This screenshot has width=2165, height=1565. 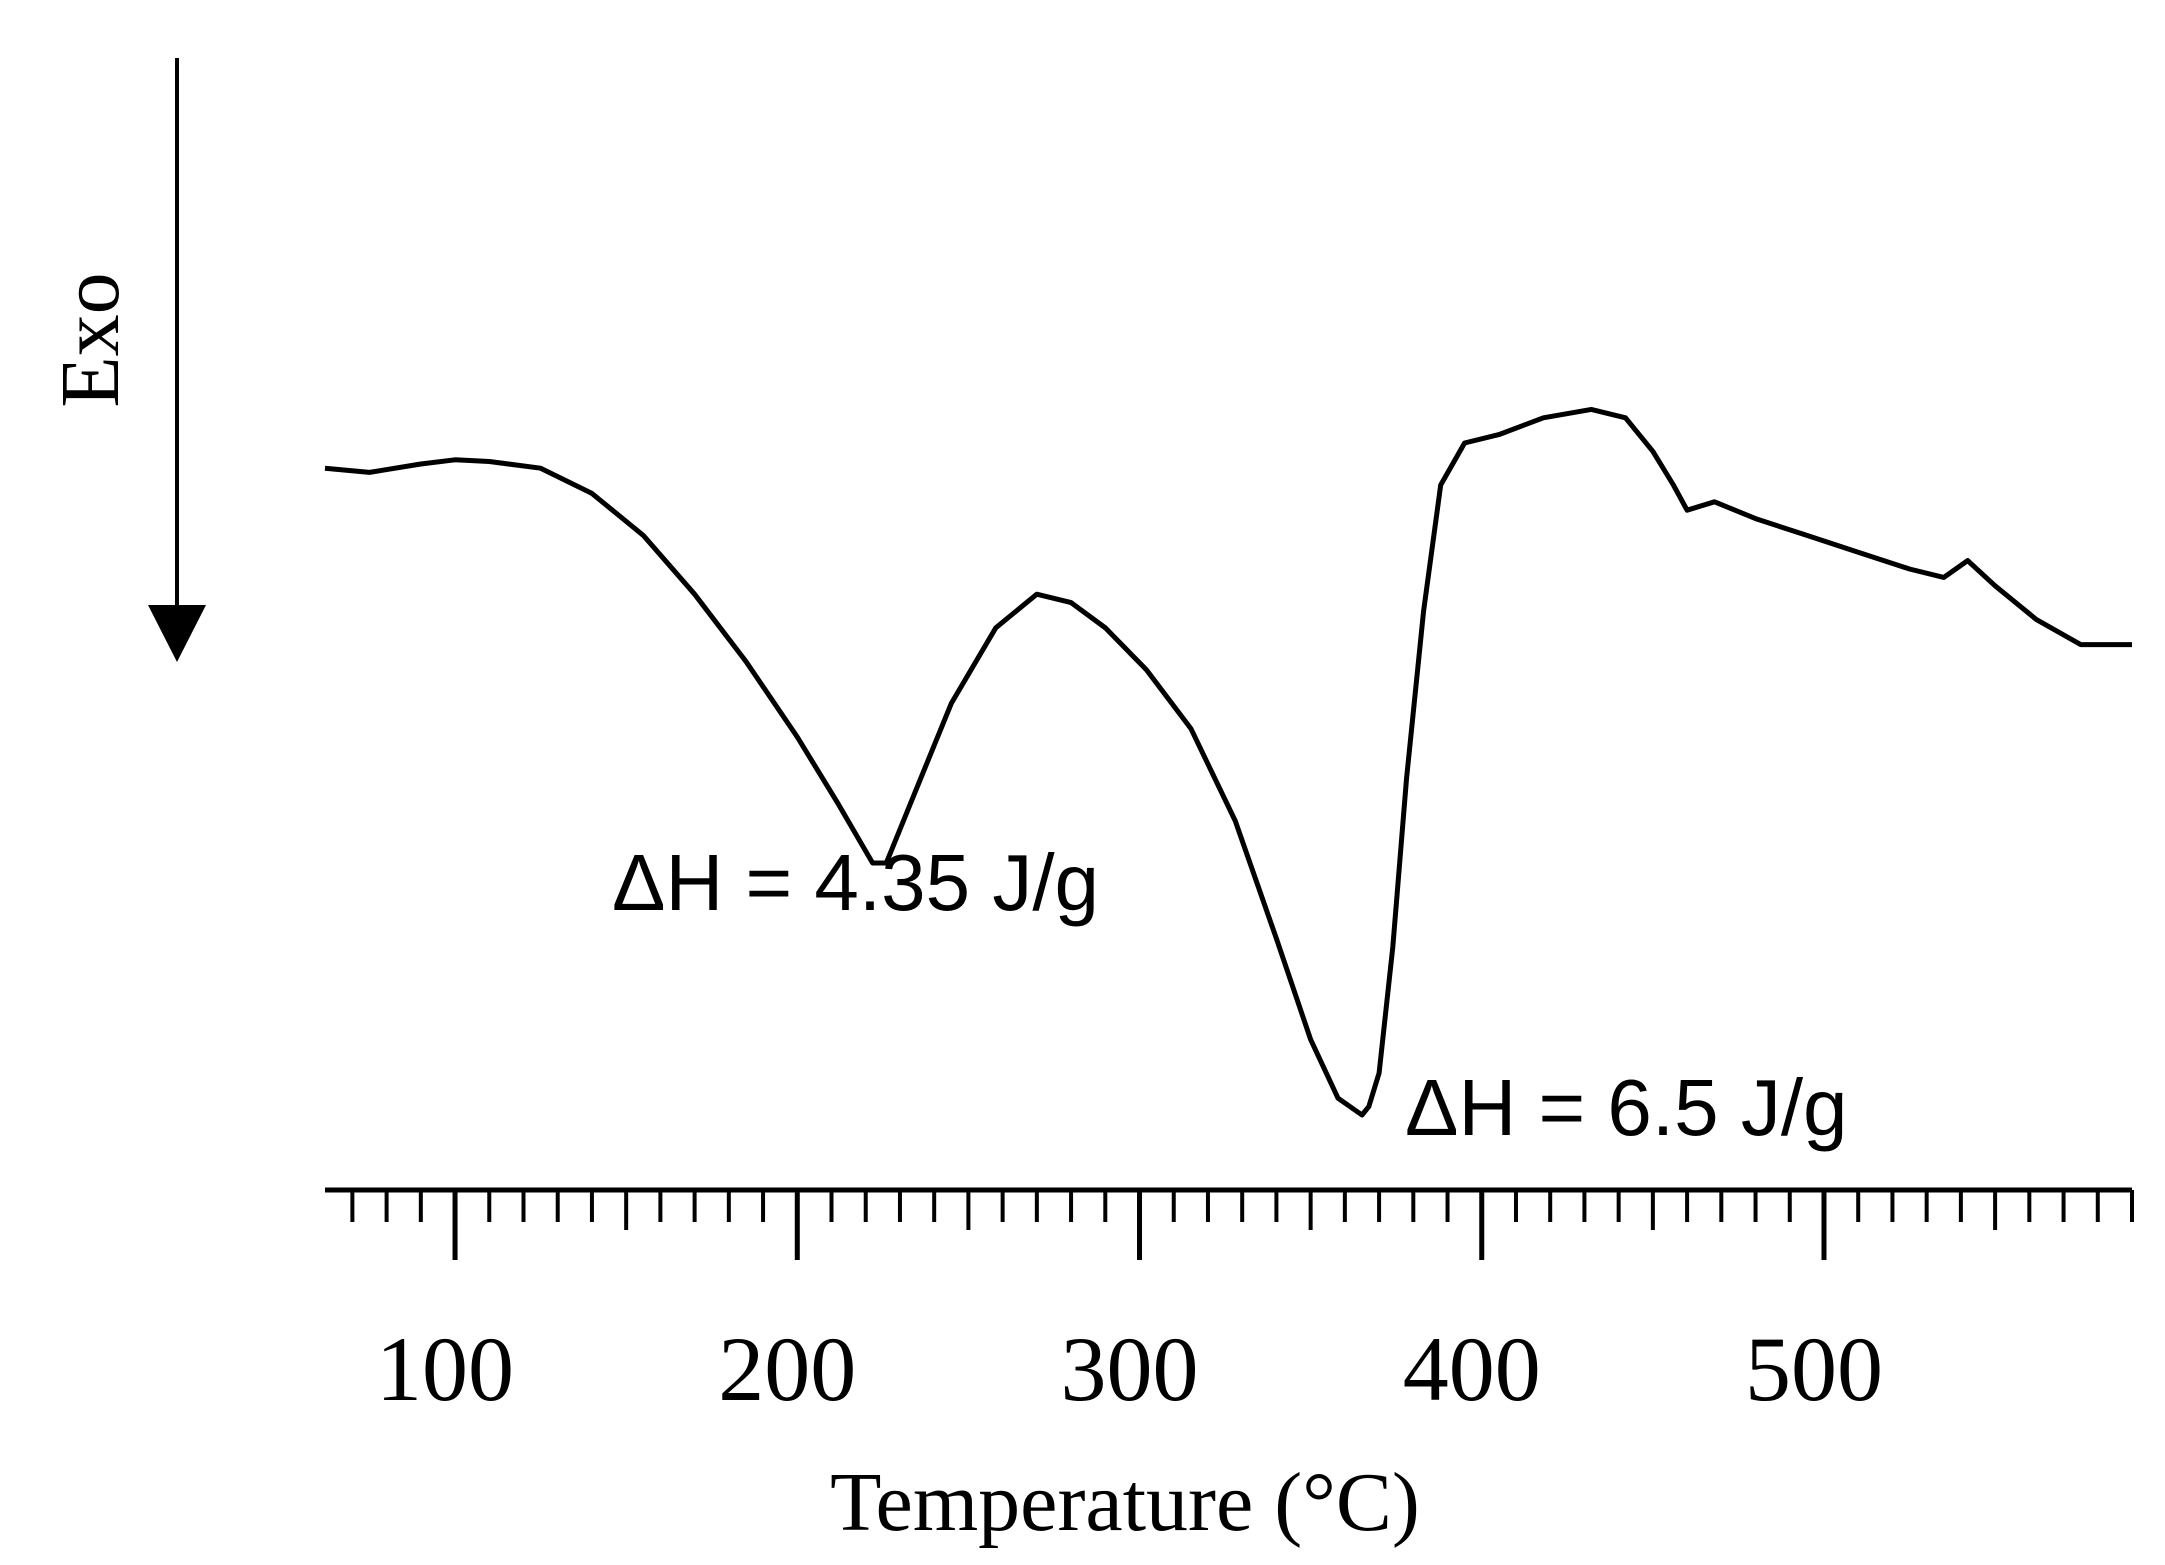 I want to click on x-axis-ticks, so click(x=1242, y=1225).